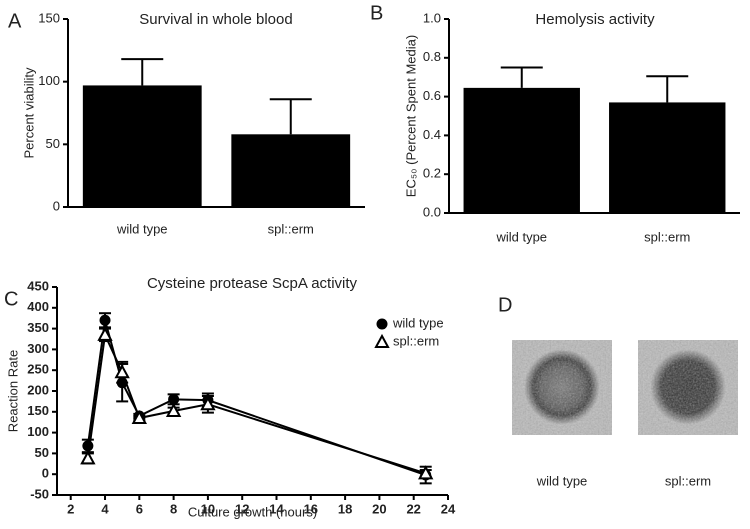 Image resolution: width=750 pixels, height=529 pixels. Describe the element at coordinates (432, 56) in the screenshot. I see `y-tick-label: 0.8` at that location.